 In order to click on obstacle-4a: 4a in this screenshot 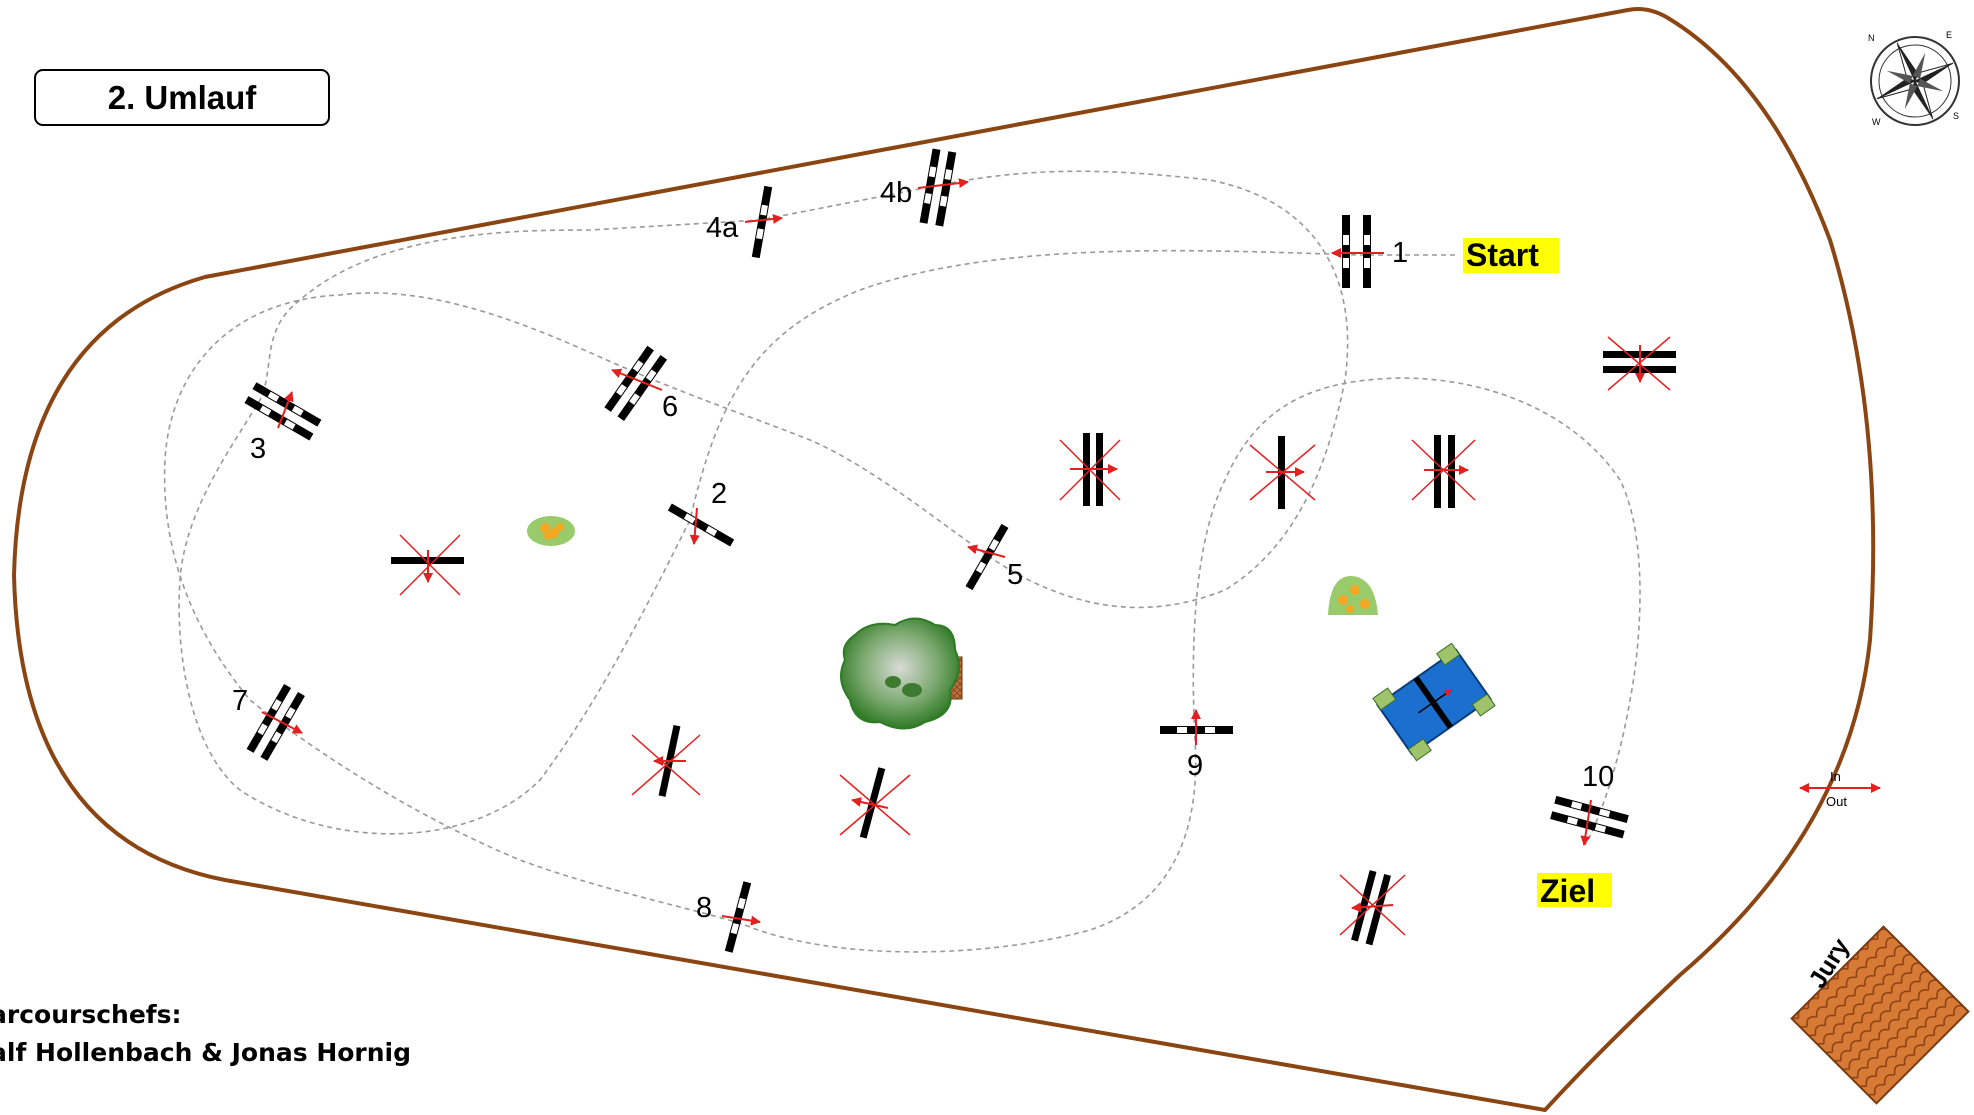, I will do `click(744, 222)`.